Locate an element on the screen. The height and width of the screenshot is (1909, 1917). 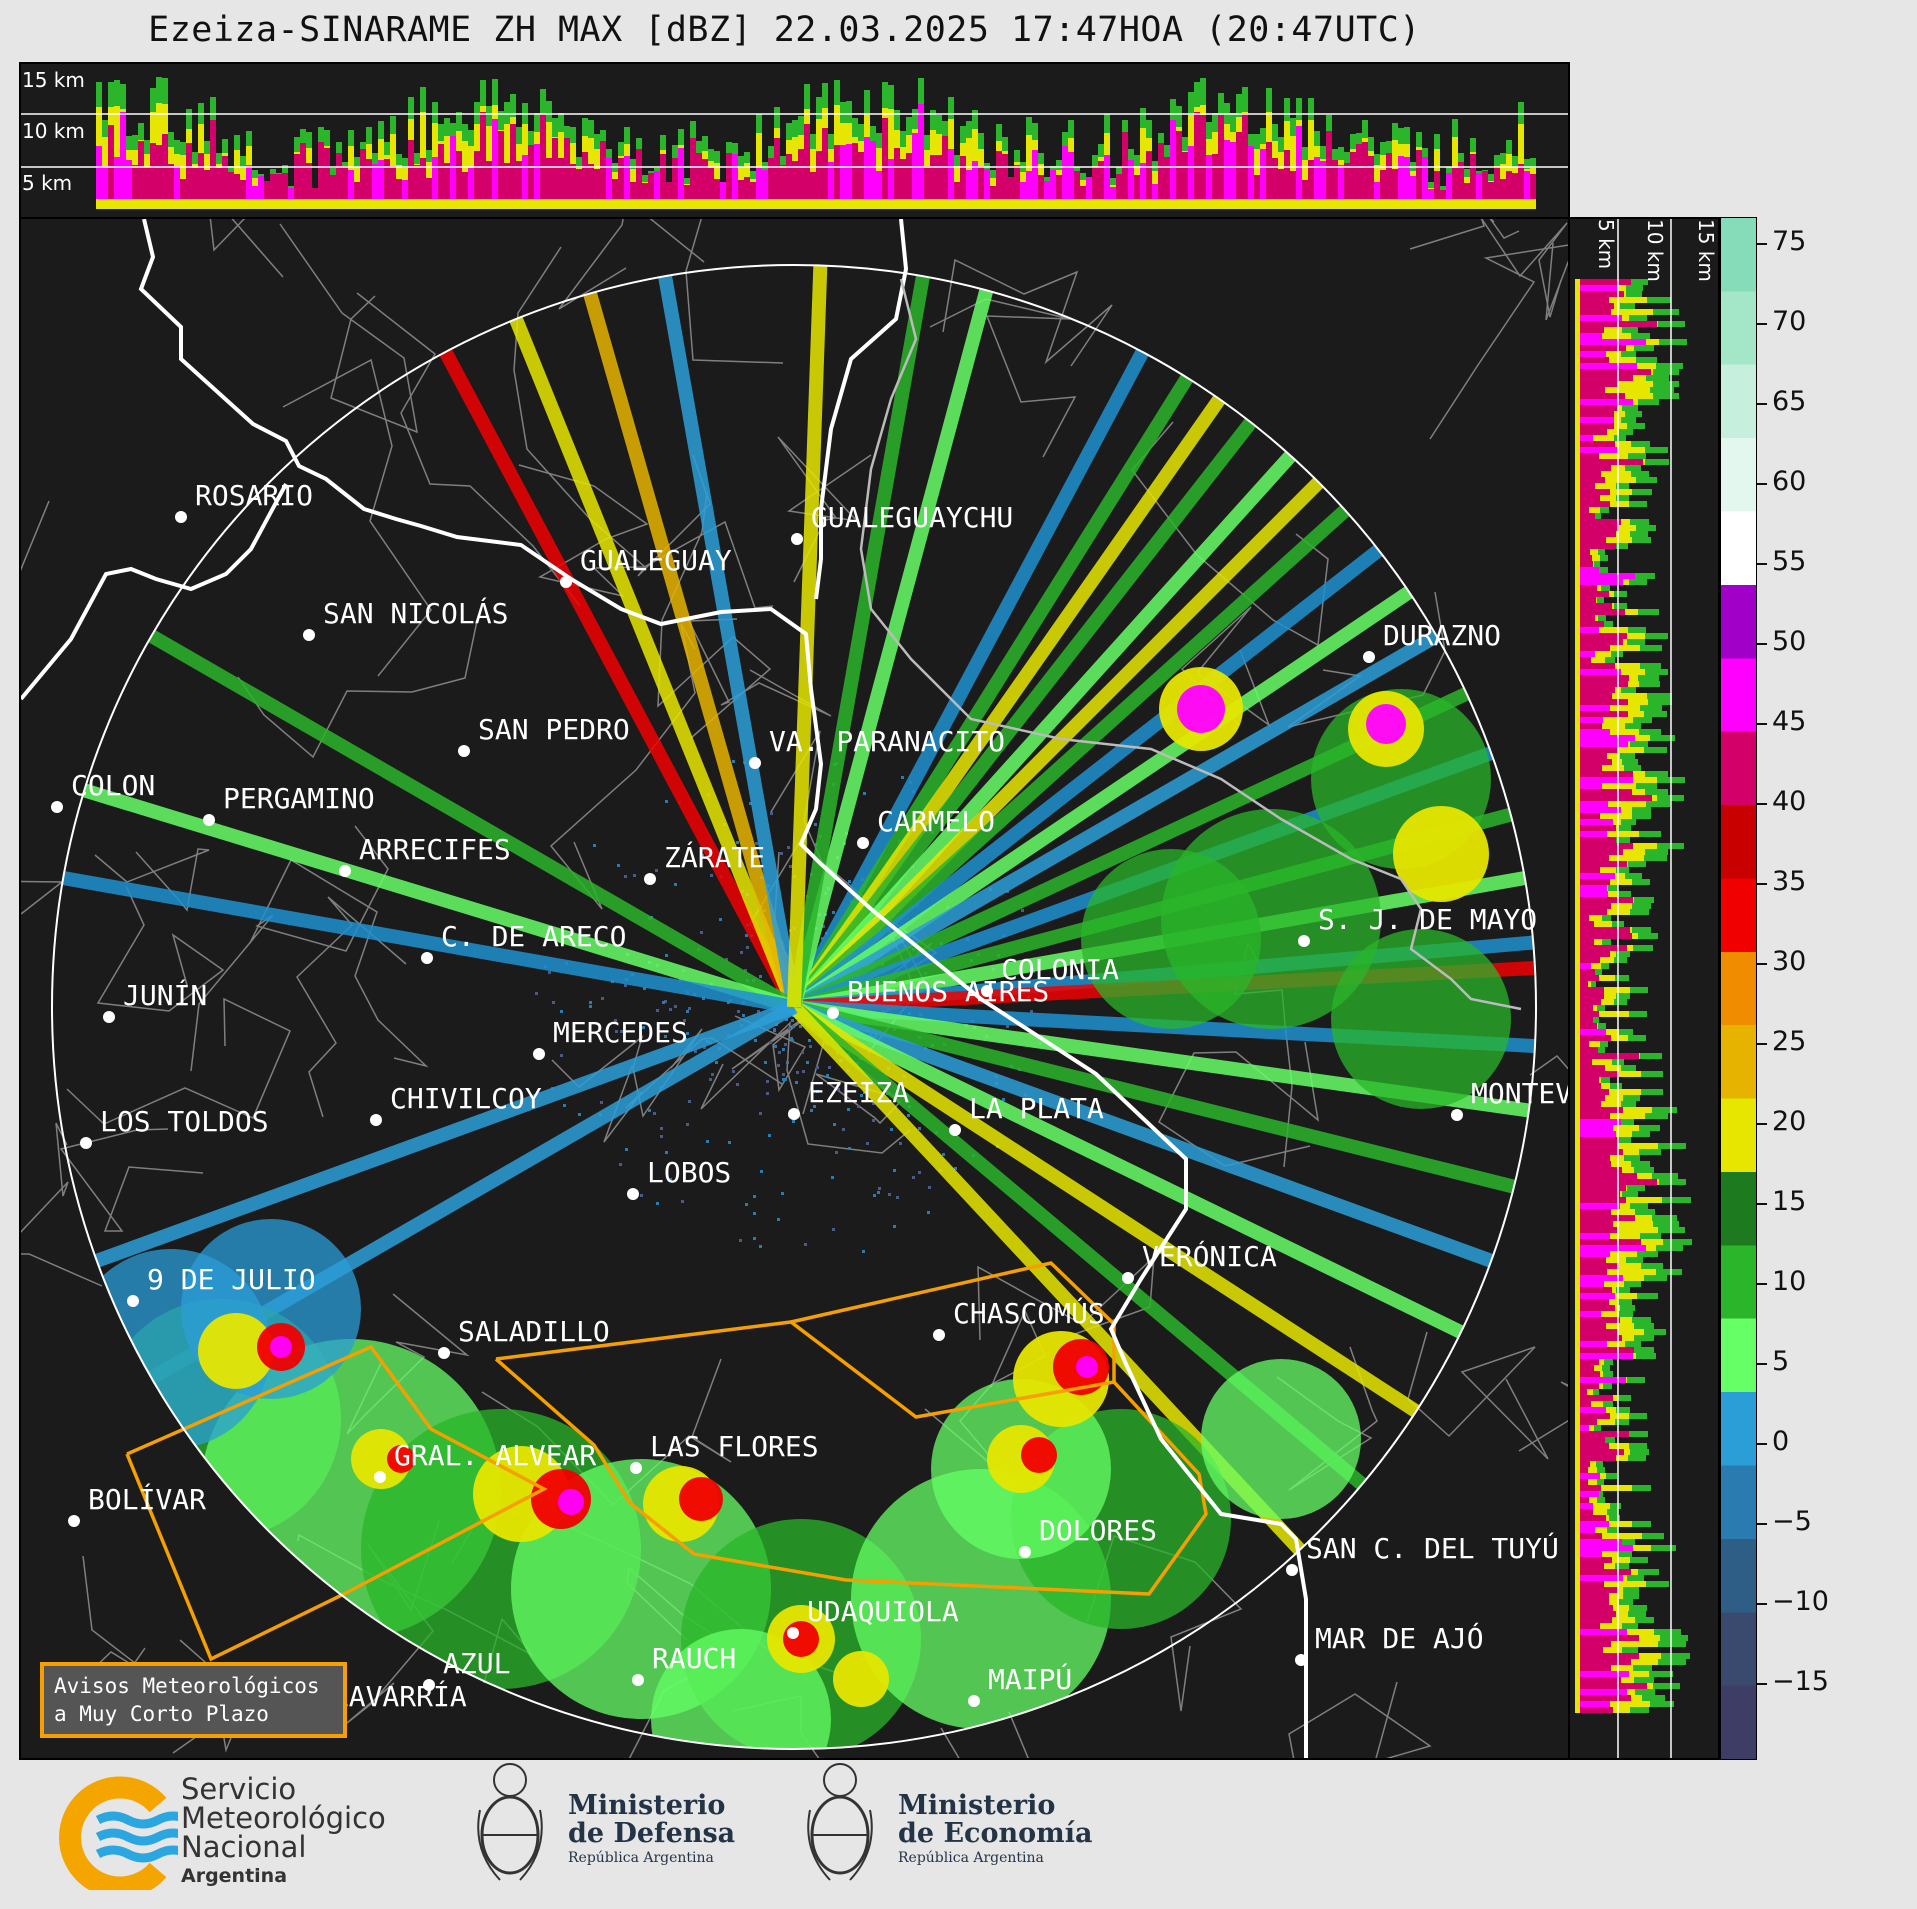
city-label: VERÓNICA is located at coordinates (1209, 1256).